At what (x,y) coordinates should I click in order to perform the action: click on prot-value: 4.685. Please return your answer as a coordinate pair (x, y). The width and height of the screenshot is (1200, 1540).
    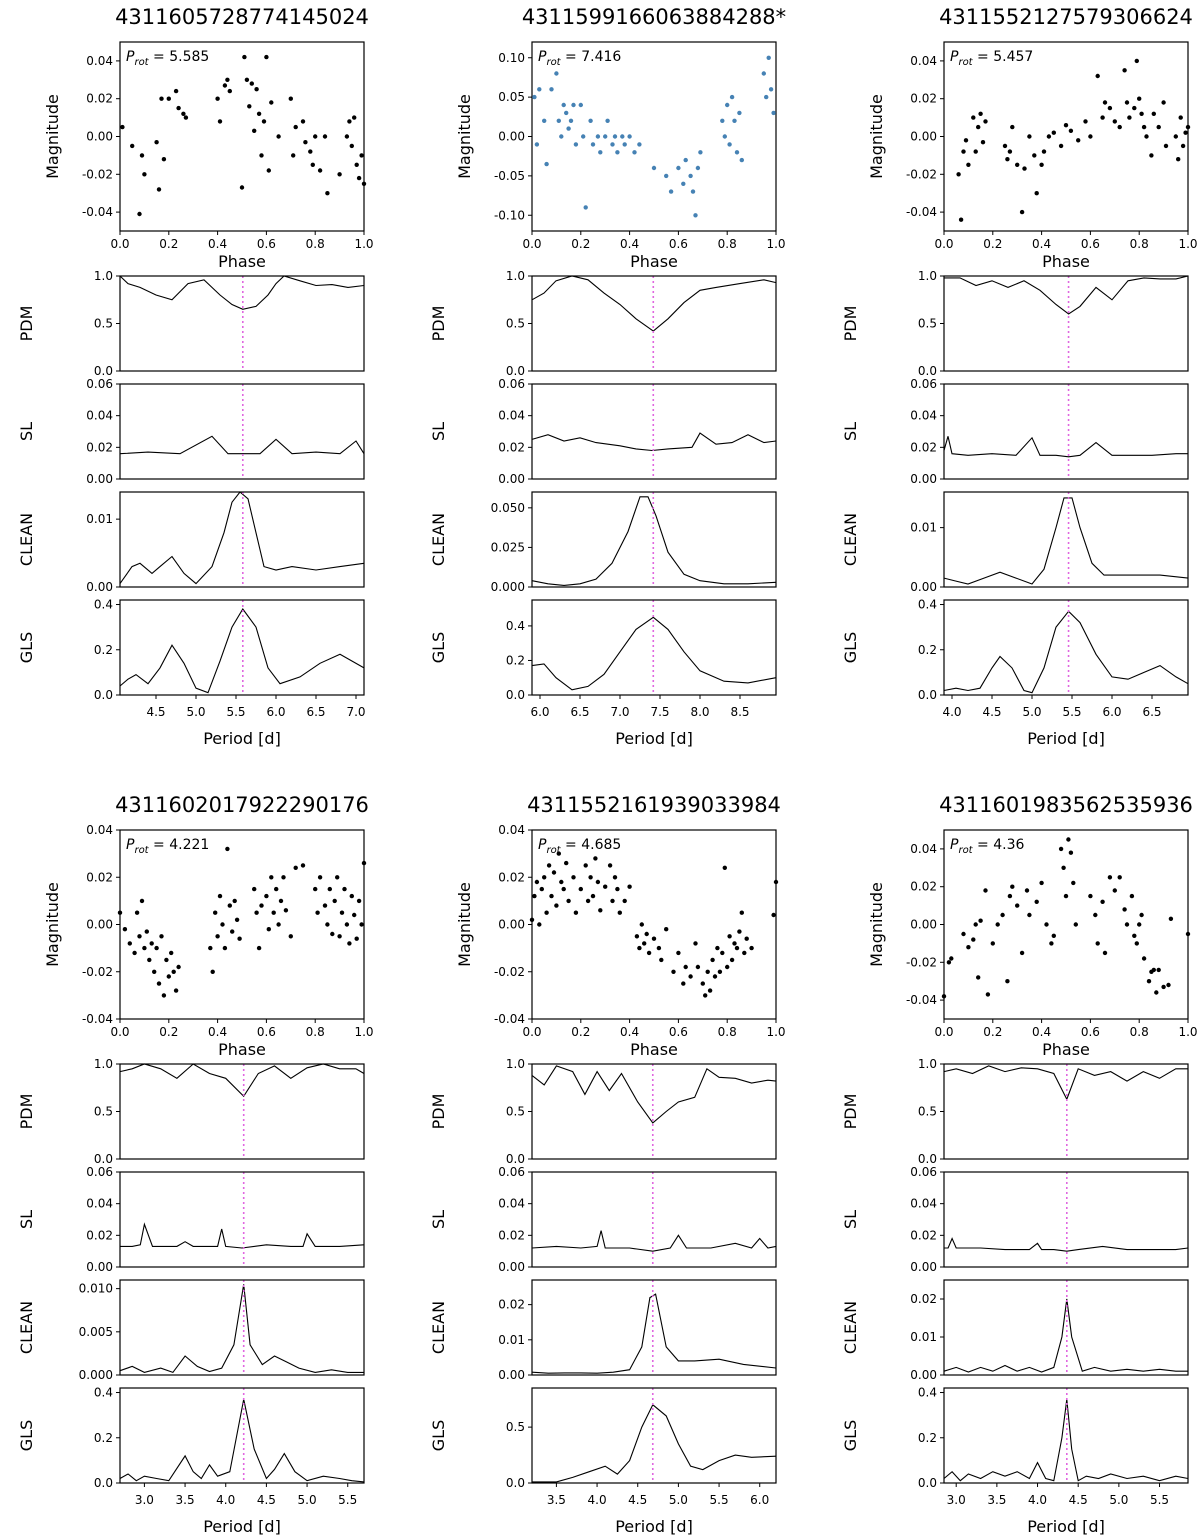
    Looking at the image, I should click on (601, 845).